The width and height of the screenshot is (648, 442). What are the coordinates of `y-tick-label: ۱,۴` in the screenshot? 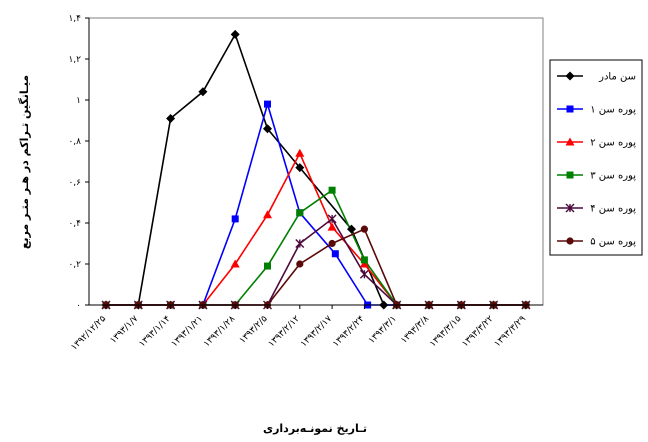 It's located at (74, 19).